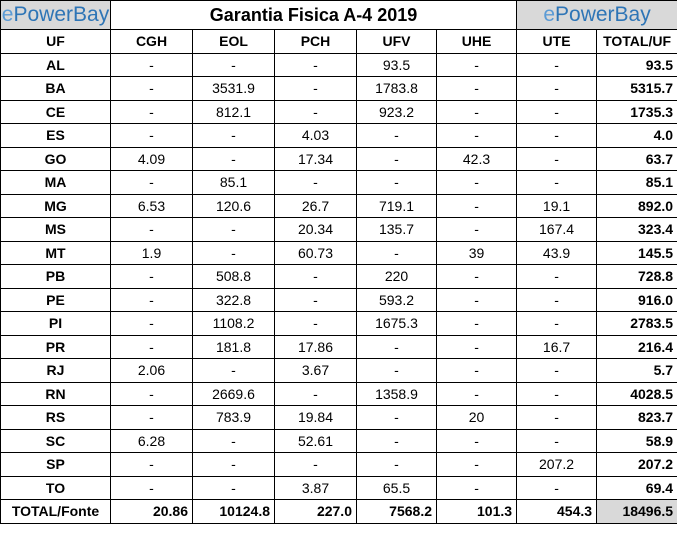 Image resolution: width=677 pixels, height=535 pixels. Describe the element at coordinates (636, 346) in the screenshot. I see `table-cell: 216.4` at that location.